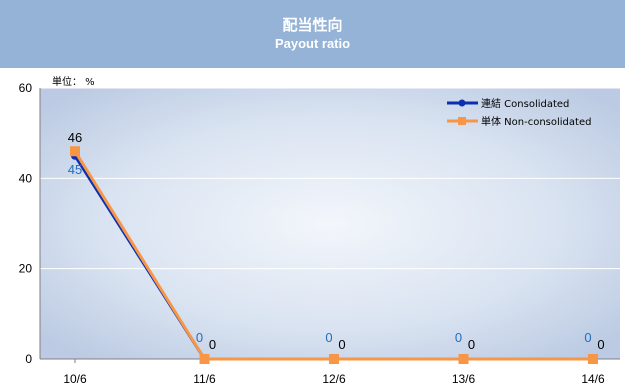  What do you see at coordinates (28, 359) in the screenshot?
I see `y-tick-label: 0` at bounding box center [28, 359].